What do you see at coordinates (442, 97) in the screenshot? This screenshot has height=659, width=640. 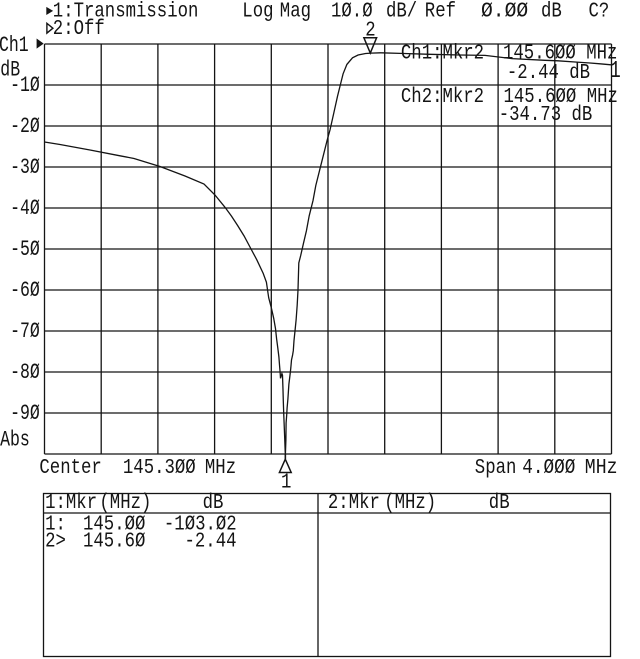 I see `svg-text: Ch2:Mkr2` at bounding box center [442, 97].